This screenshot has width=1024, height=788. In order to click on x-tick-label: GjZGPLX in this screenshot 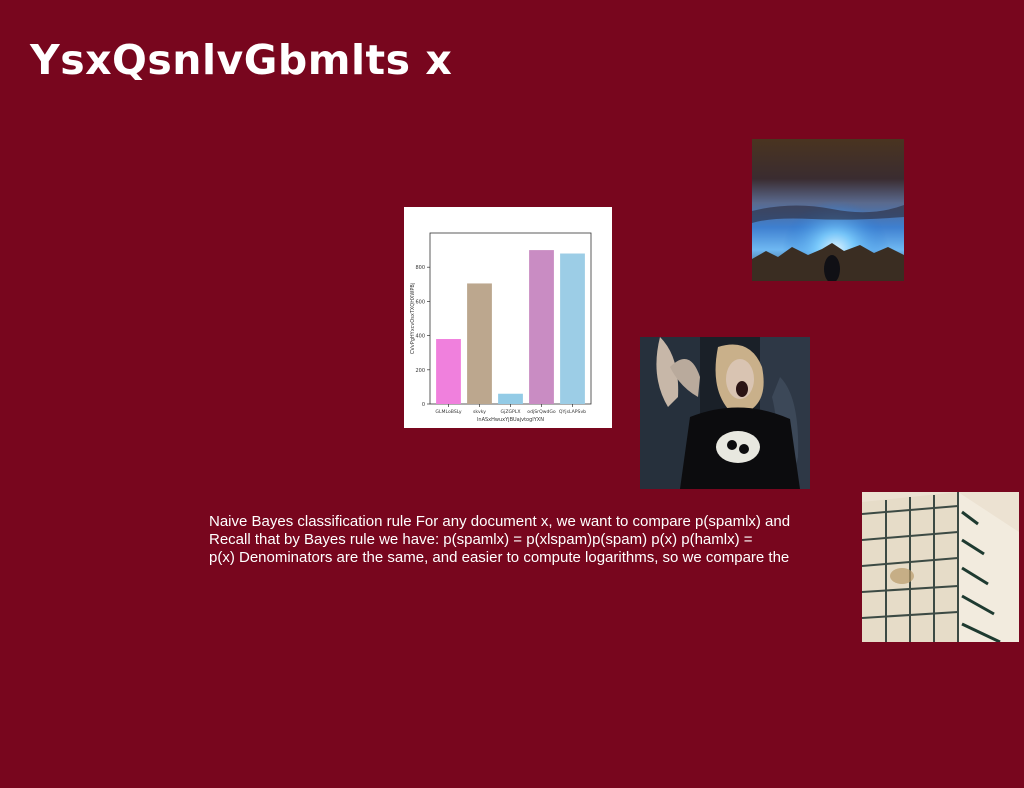, I will do `click(510, 412)`.